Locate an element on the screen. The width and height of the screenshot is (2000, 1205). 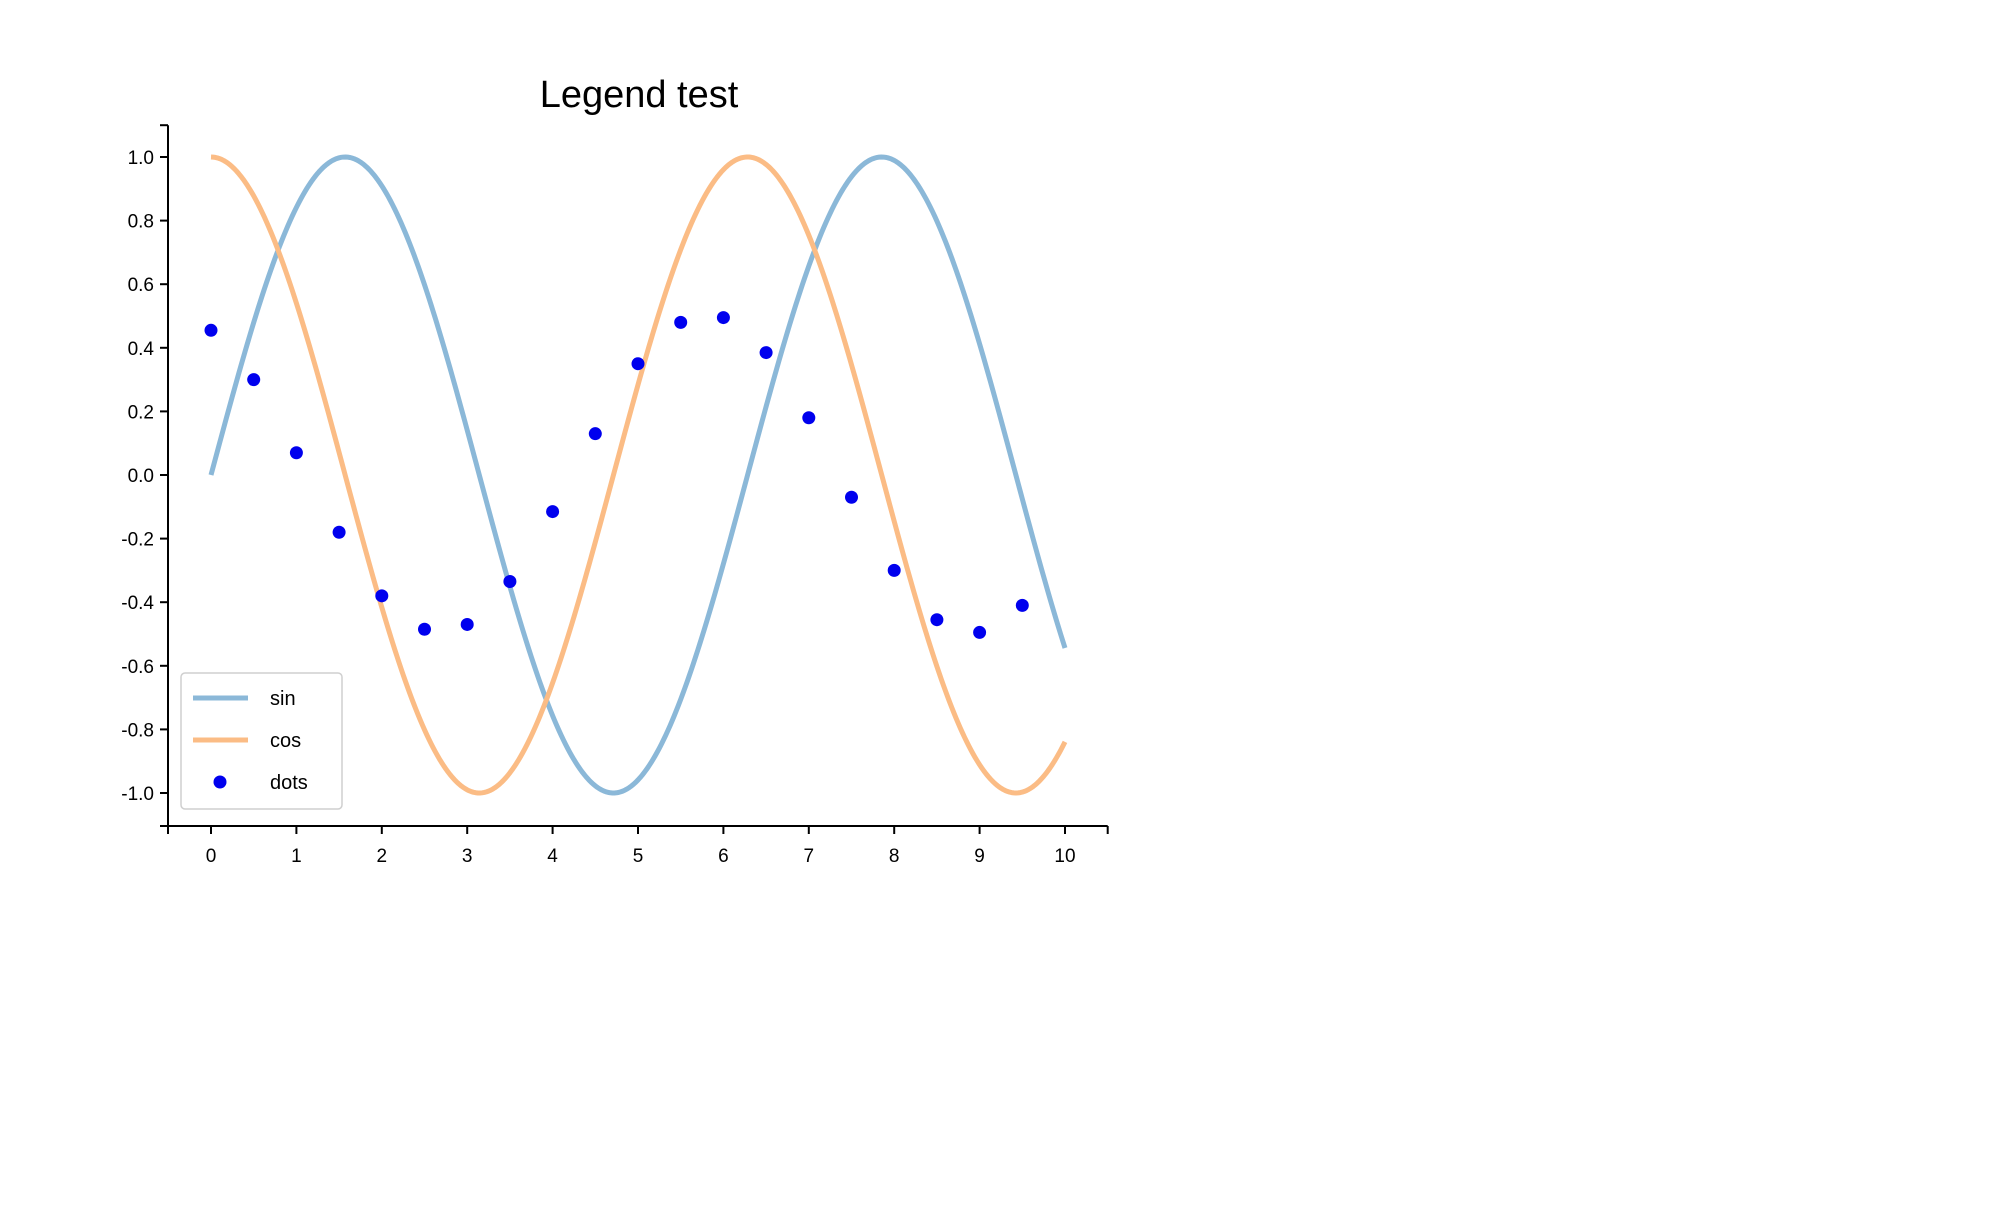
x-tick-label: 4 is located at coordinates (552, 856).